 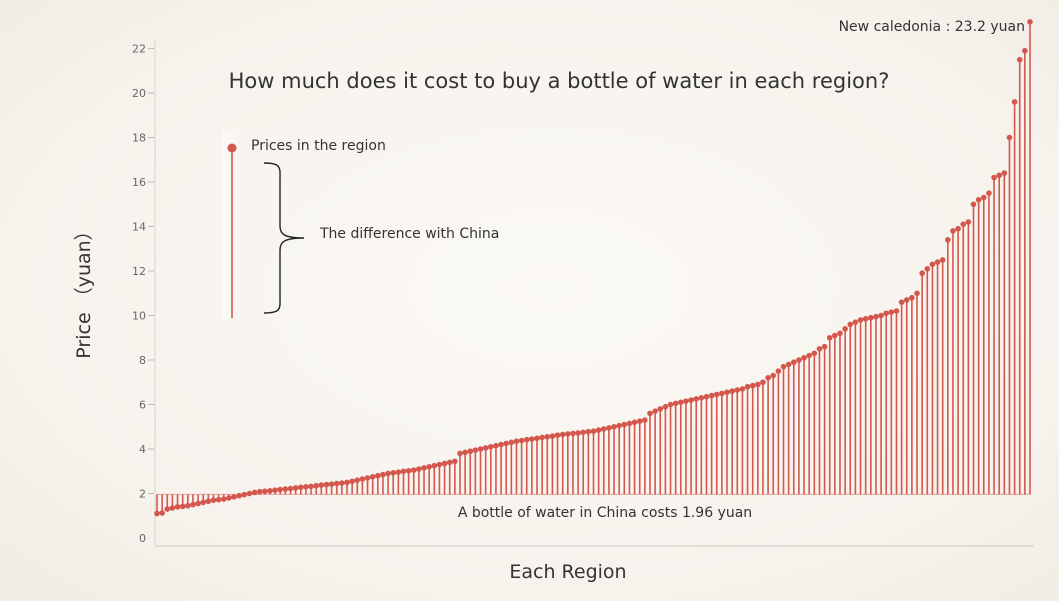 What do you see at coordinates (232, 148) in the screenshot?
I see `legend-dot` at bounding box center [232, 148].